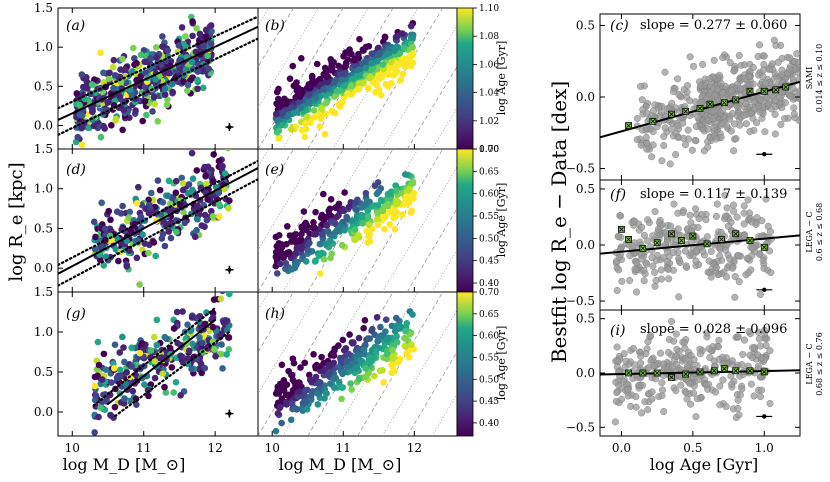  Describe the element at coordinates (489, 293) in the screenshot. I see `colorbar-tick-label: 0.70` at that location.